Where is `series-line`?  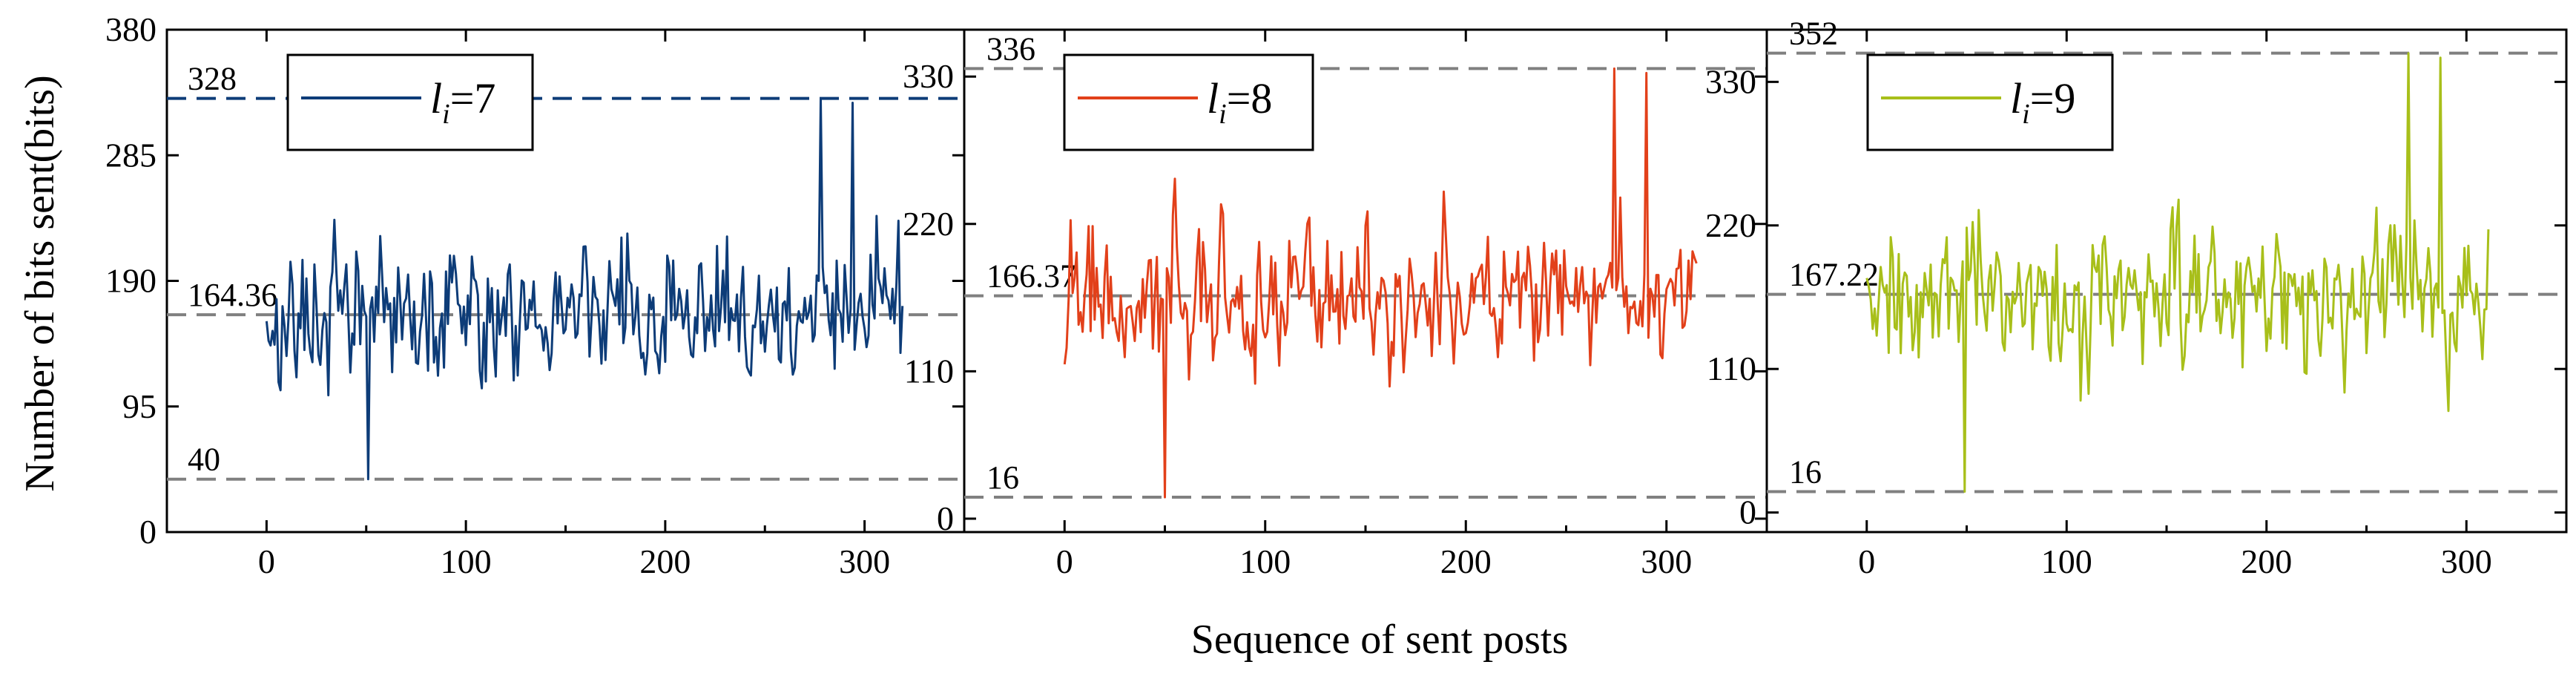
series-line is located at coordinates (584, 289).